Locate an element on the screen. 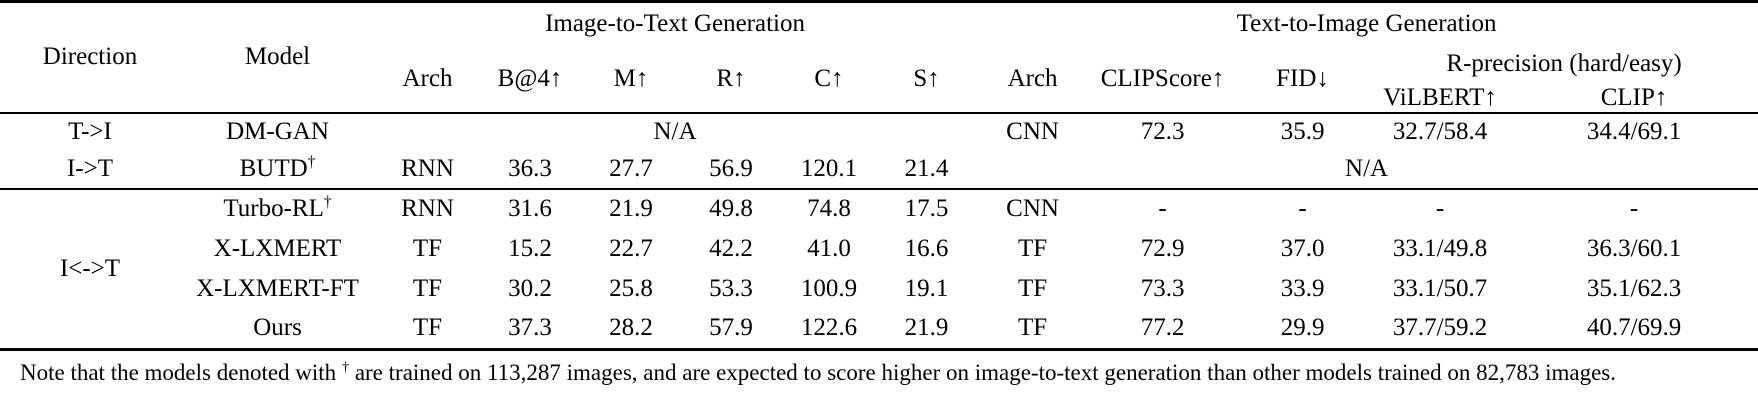  cell-vilbert: 32.7/58.4 is located at coordinates (1440, 132).